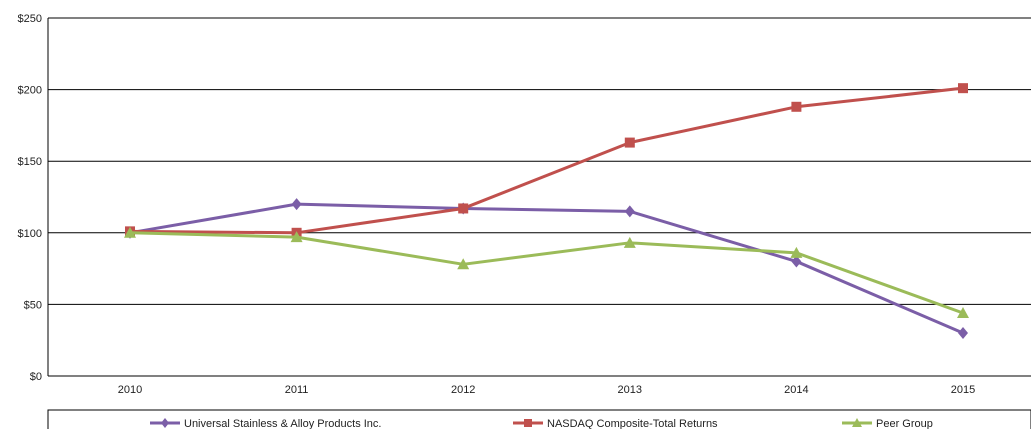 This screenshot has height=429, width=1031. Describe the element at coordinates (30, 19) in the screenshot. I see `y-tick-label: $250` at that location.